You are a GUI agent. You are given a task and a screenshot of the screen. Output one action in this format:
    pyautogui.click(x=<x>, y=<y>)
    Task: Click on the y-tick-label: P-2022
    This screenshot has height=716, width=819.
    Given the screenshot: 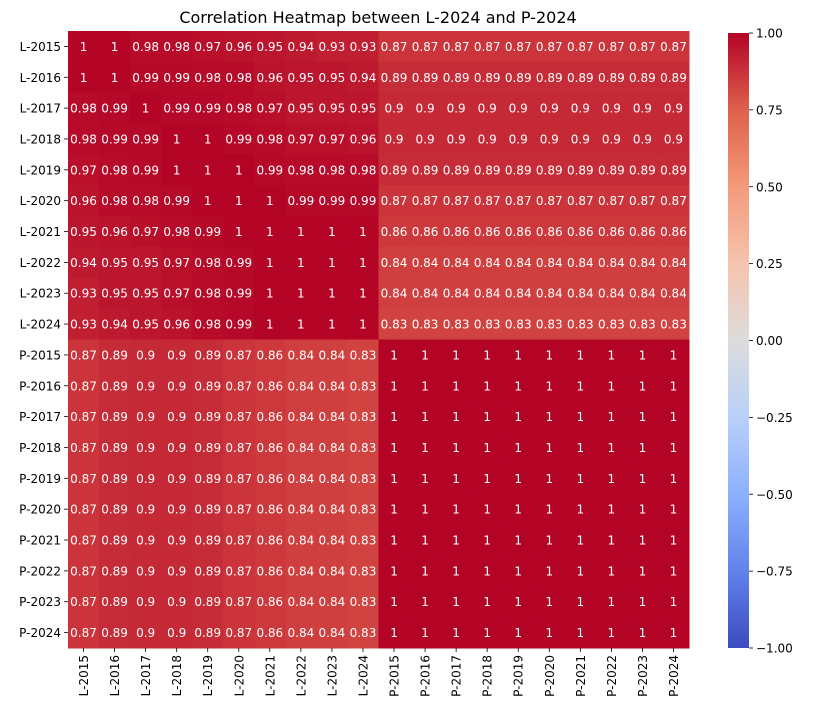 What is the action you would take?
    pyautogui.click(x=40, y=571)
    